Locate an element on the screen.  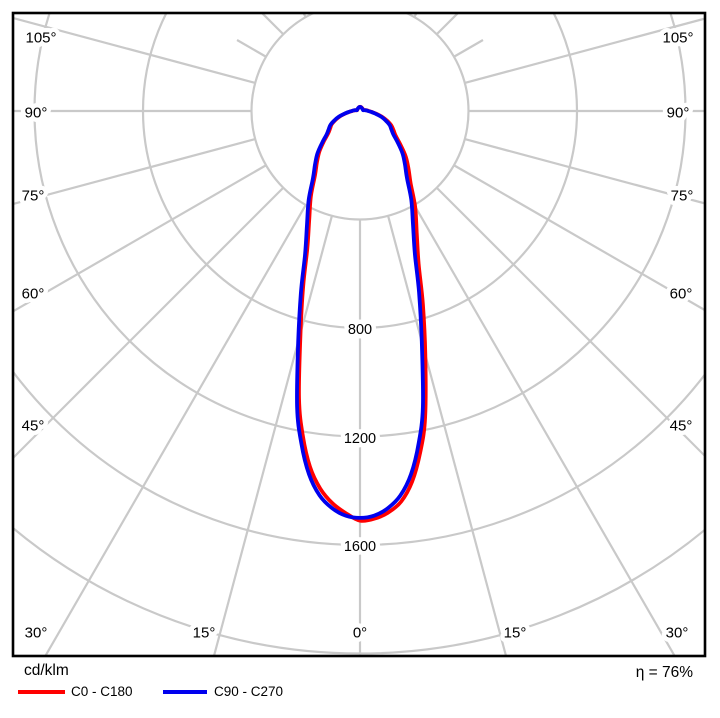
angle-label: 0° is located at coordinates (360, 632).